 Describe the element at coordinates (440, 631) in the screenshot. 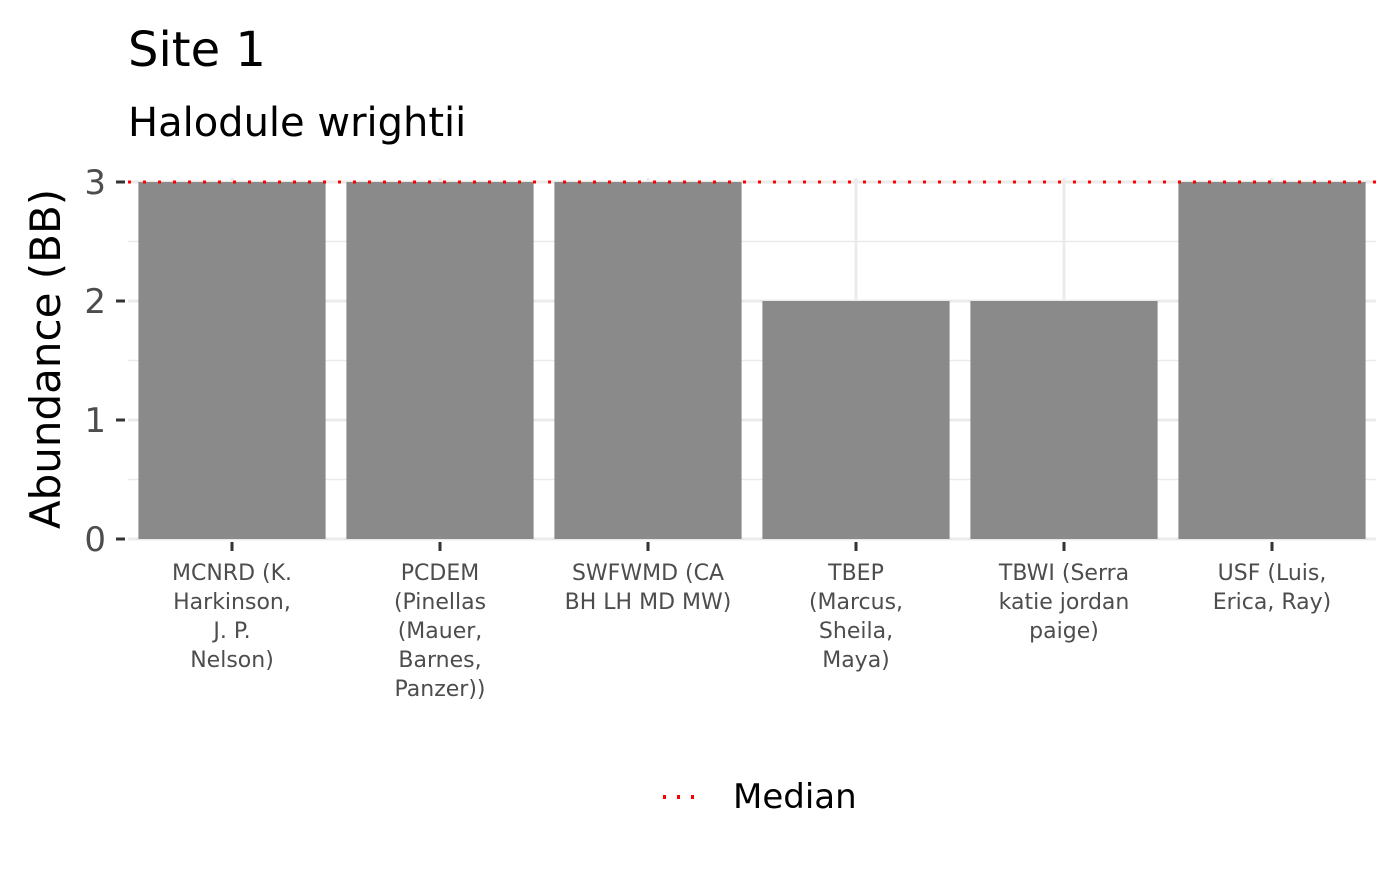

I see `x-tick-label: PCDEM (Pinellas (Mauer, Barnes, Panzer))` at that location.